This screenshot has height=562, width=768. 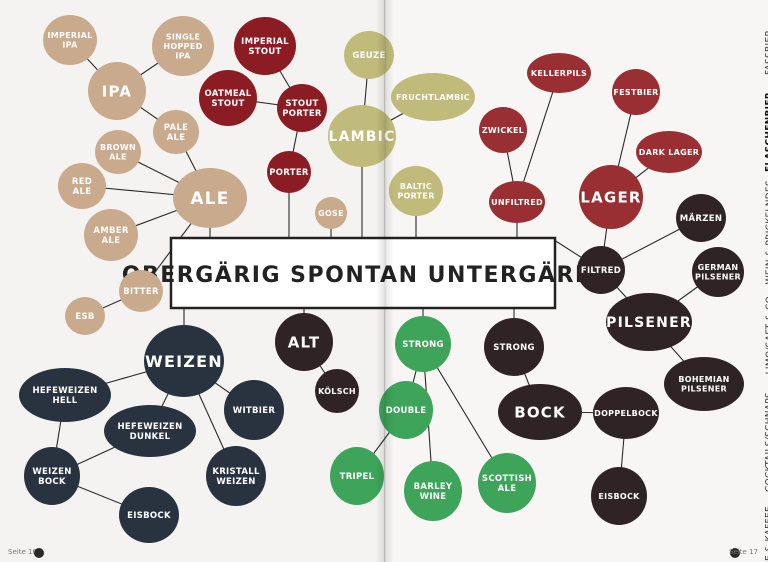 I want to click on node-weizen: WEIZEN, so click(x=184, y=361).